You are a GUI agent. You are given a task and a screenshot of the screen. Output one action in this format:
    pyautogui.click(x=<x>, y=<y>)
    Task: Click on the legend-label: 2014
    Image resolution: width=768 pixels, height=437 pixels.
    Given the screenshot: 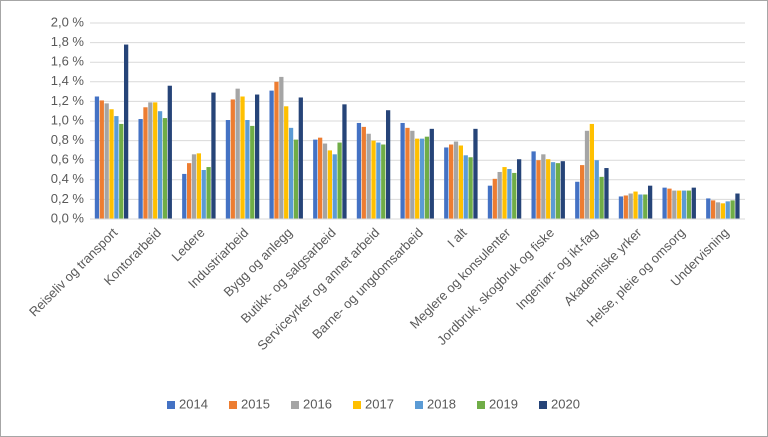 What is the action you would take?
    pyautogui.click(x=193, y=403)
    